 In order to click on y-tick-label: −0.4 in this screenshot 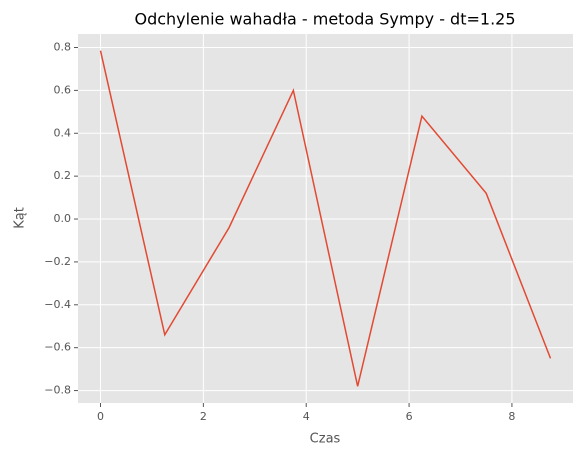, I will do `click(57, 304)`.